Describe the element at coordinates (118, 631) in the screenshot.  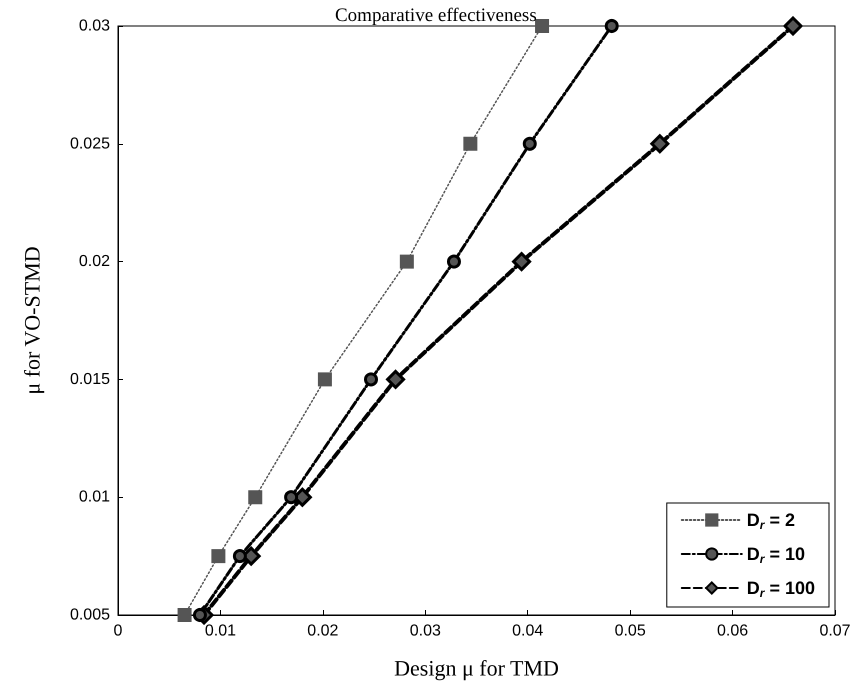
I see `x-tick-label: 0` at that location.